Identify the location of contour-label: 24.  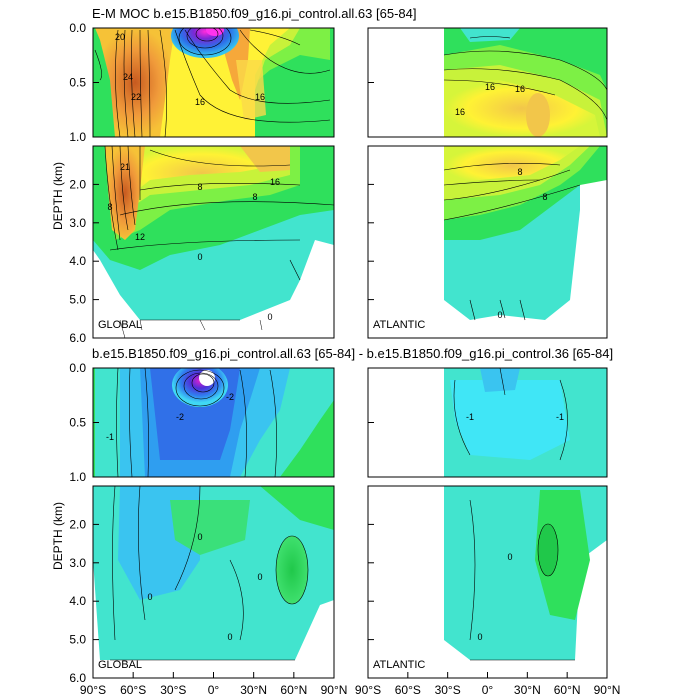
(128, 77).